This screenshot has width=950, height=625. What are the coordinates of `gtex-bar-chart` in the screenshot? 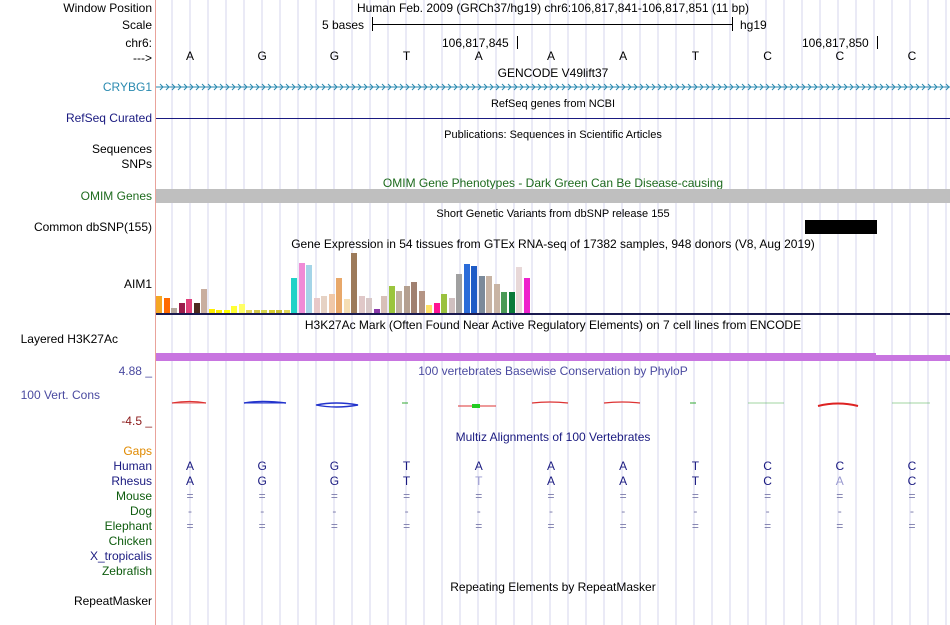 It's located at (553, 282).